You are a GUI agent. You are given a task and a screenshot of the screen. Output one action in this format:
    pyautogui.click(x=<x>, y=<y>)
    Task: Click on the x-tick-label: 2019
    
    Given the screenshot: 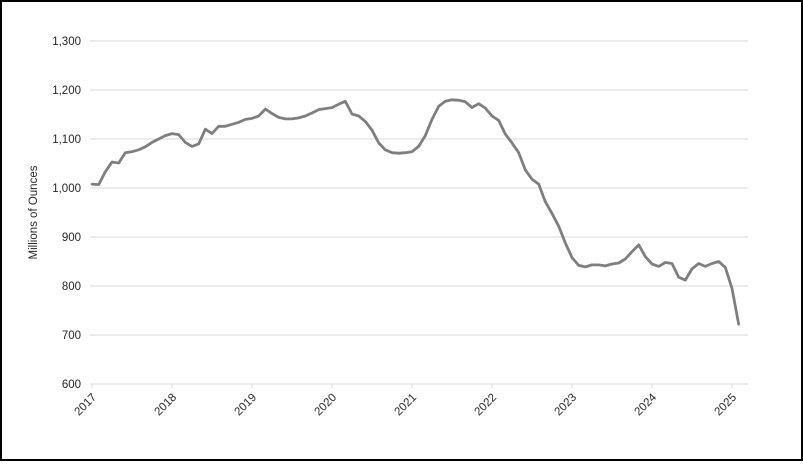 What is the action you would take?
    pyautogui.click(x=246, y=405)
    